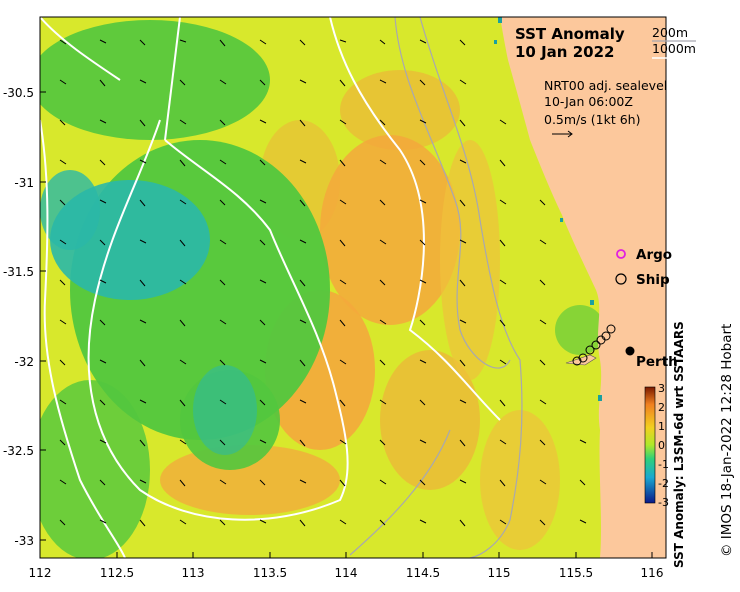 Image resolution: width=740 pixels, height=592 pixels. Describe the element at coordinates (40, 573) in the screenshot. I see `x-tick-label: 112` at that location.